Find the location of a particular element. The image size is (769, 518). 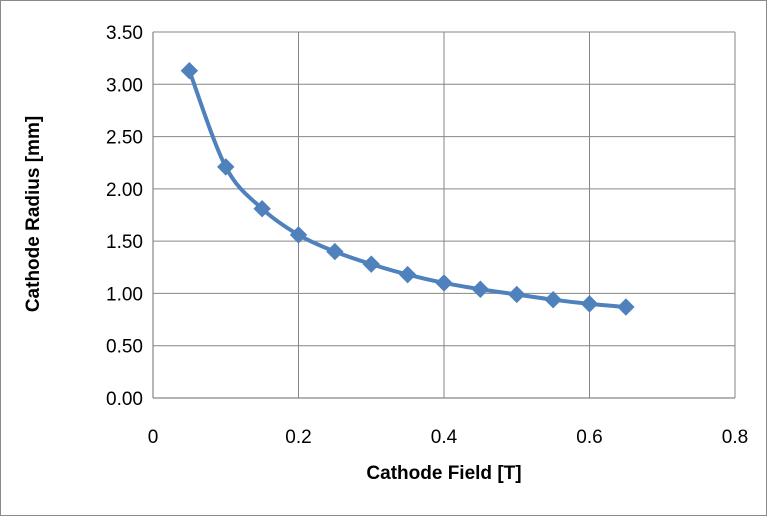

x-tick-label: 0.8 is located at coordinates (735, 437).